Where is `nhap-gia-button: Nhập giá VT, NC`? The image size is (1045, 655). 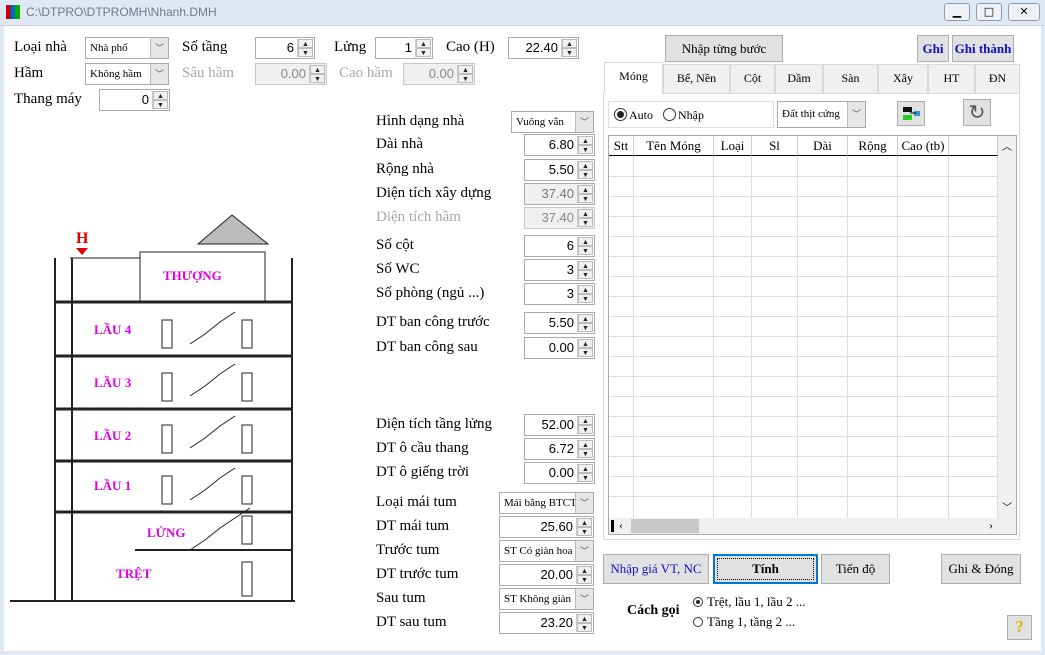 nhap-gia-button: Nhập giá VT, NC is located at coordinates (656, 569).